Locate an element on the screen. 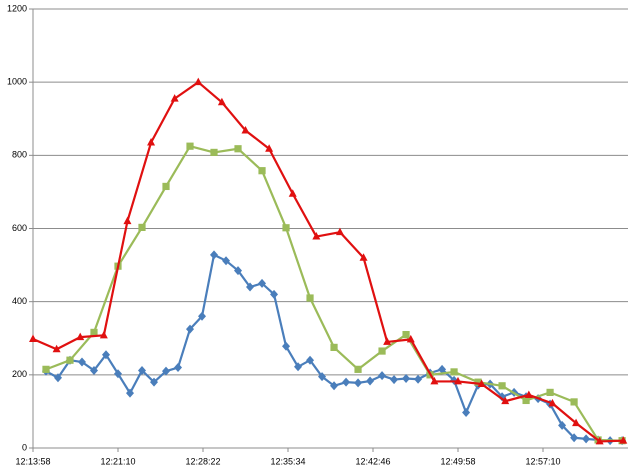 The image size is (640, 470). x-tick-label: 12:49:58 is located at coordinates (457, 461).